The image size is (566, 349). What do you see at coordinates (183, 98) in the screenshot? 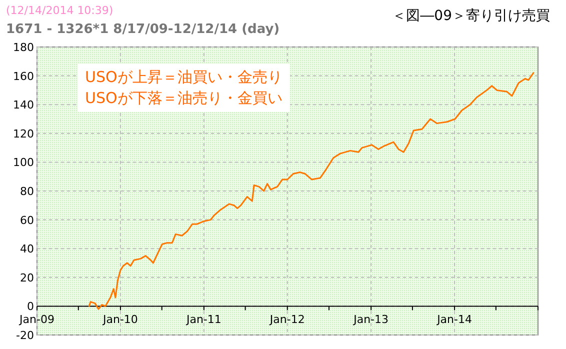
I see `annotation: USOが下落＝油売り・金買い` at bounding box center [183, 98].